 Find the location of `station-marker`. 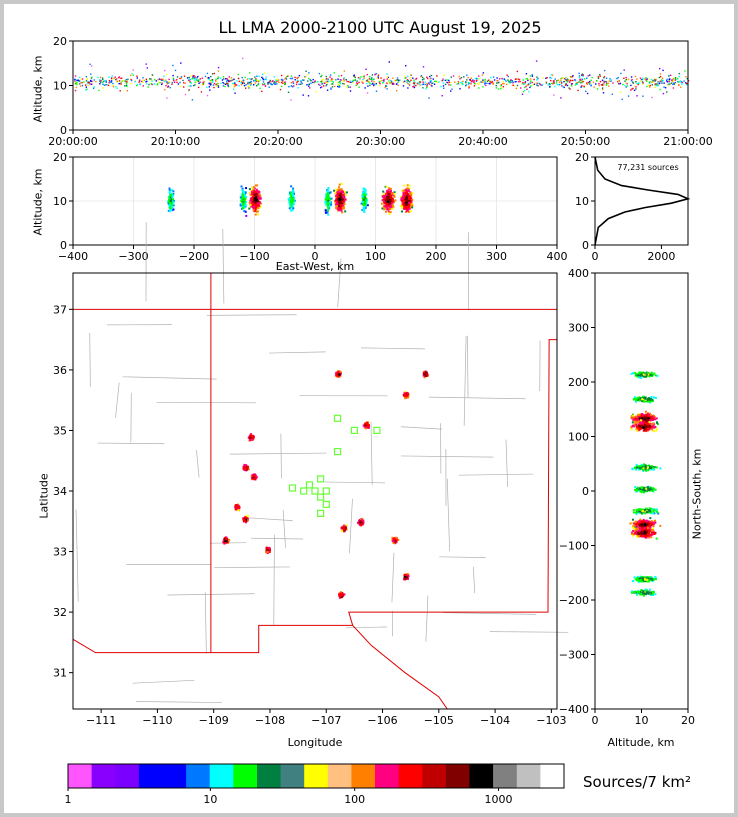

station-marker is located at coordinates (326, 504).